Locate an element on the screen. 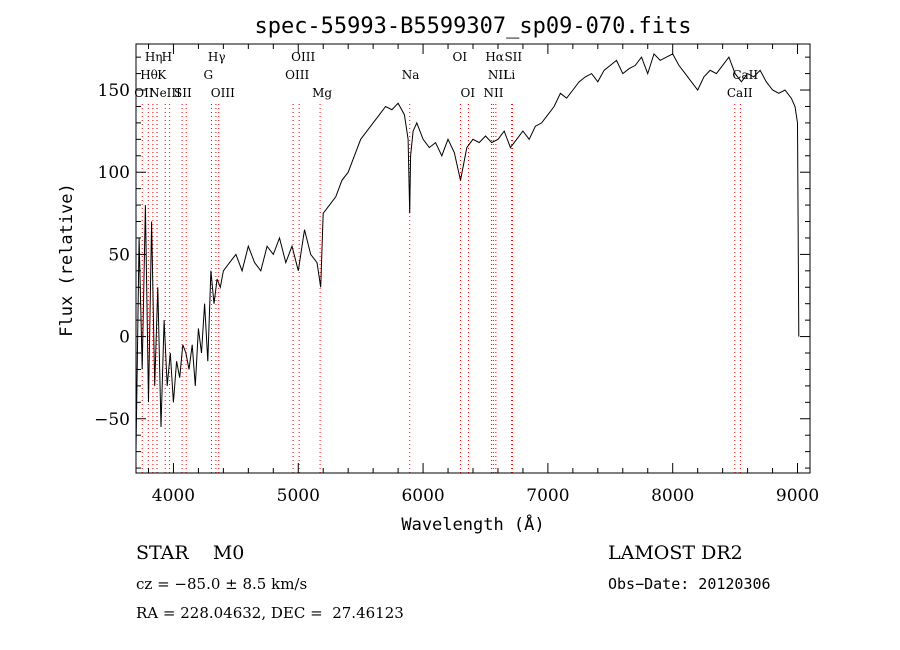  y-tick-label: 0 is located at coordinates (124, 338).